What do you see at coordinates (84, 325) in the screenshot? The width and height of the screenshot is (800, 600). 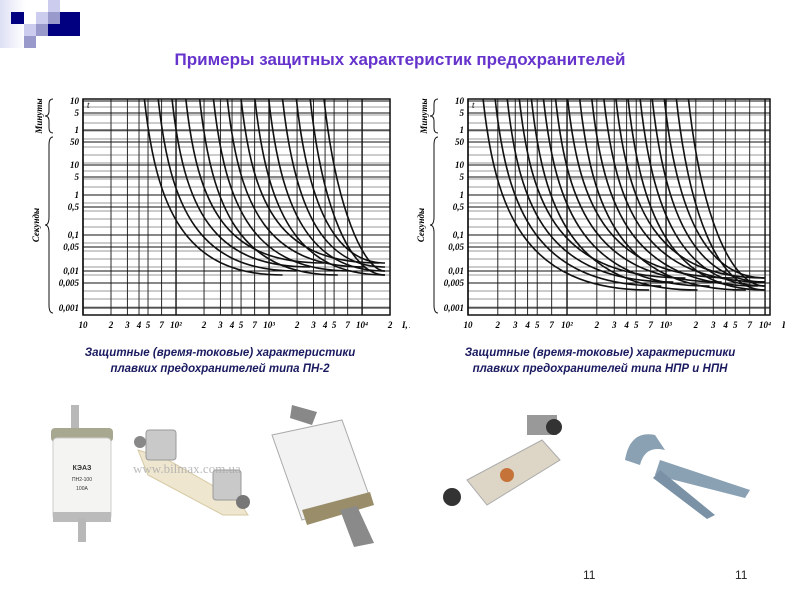 I see `x-tick-label: 10` at bounding box center [84, 325].